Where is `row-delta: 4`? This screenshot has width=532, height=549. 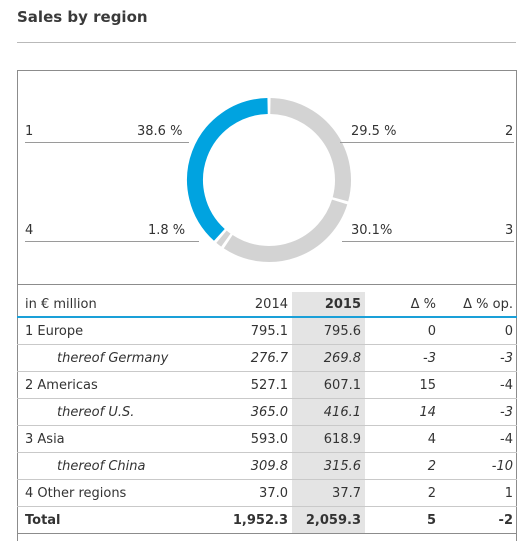 row-delta: 4 is located at coordinates (402, 439).